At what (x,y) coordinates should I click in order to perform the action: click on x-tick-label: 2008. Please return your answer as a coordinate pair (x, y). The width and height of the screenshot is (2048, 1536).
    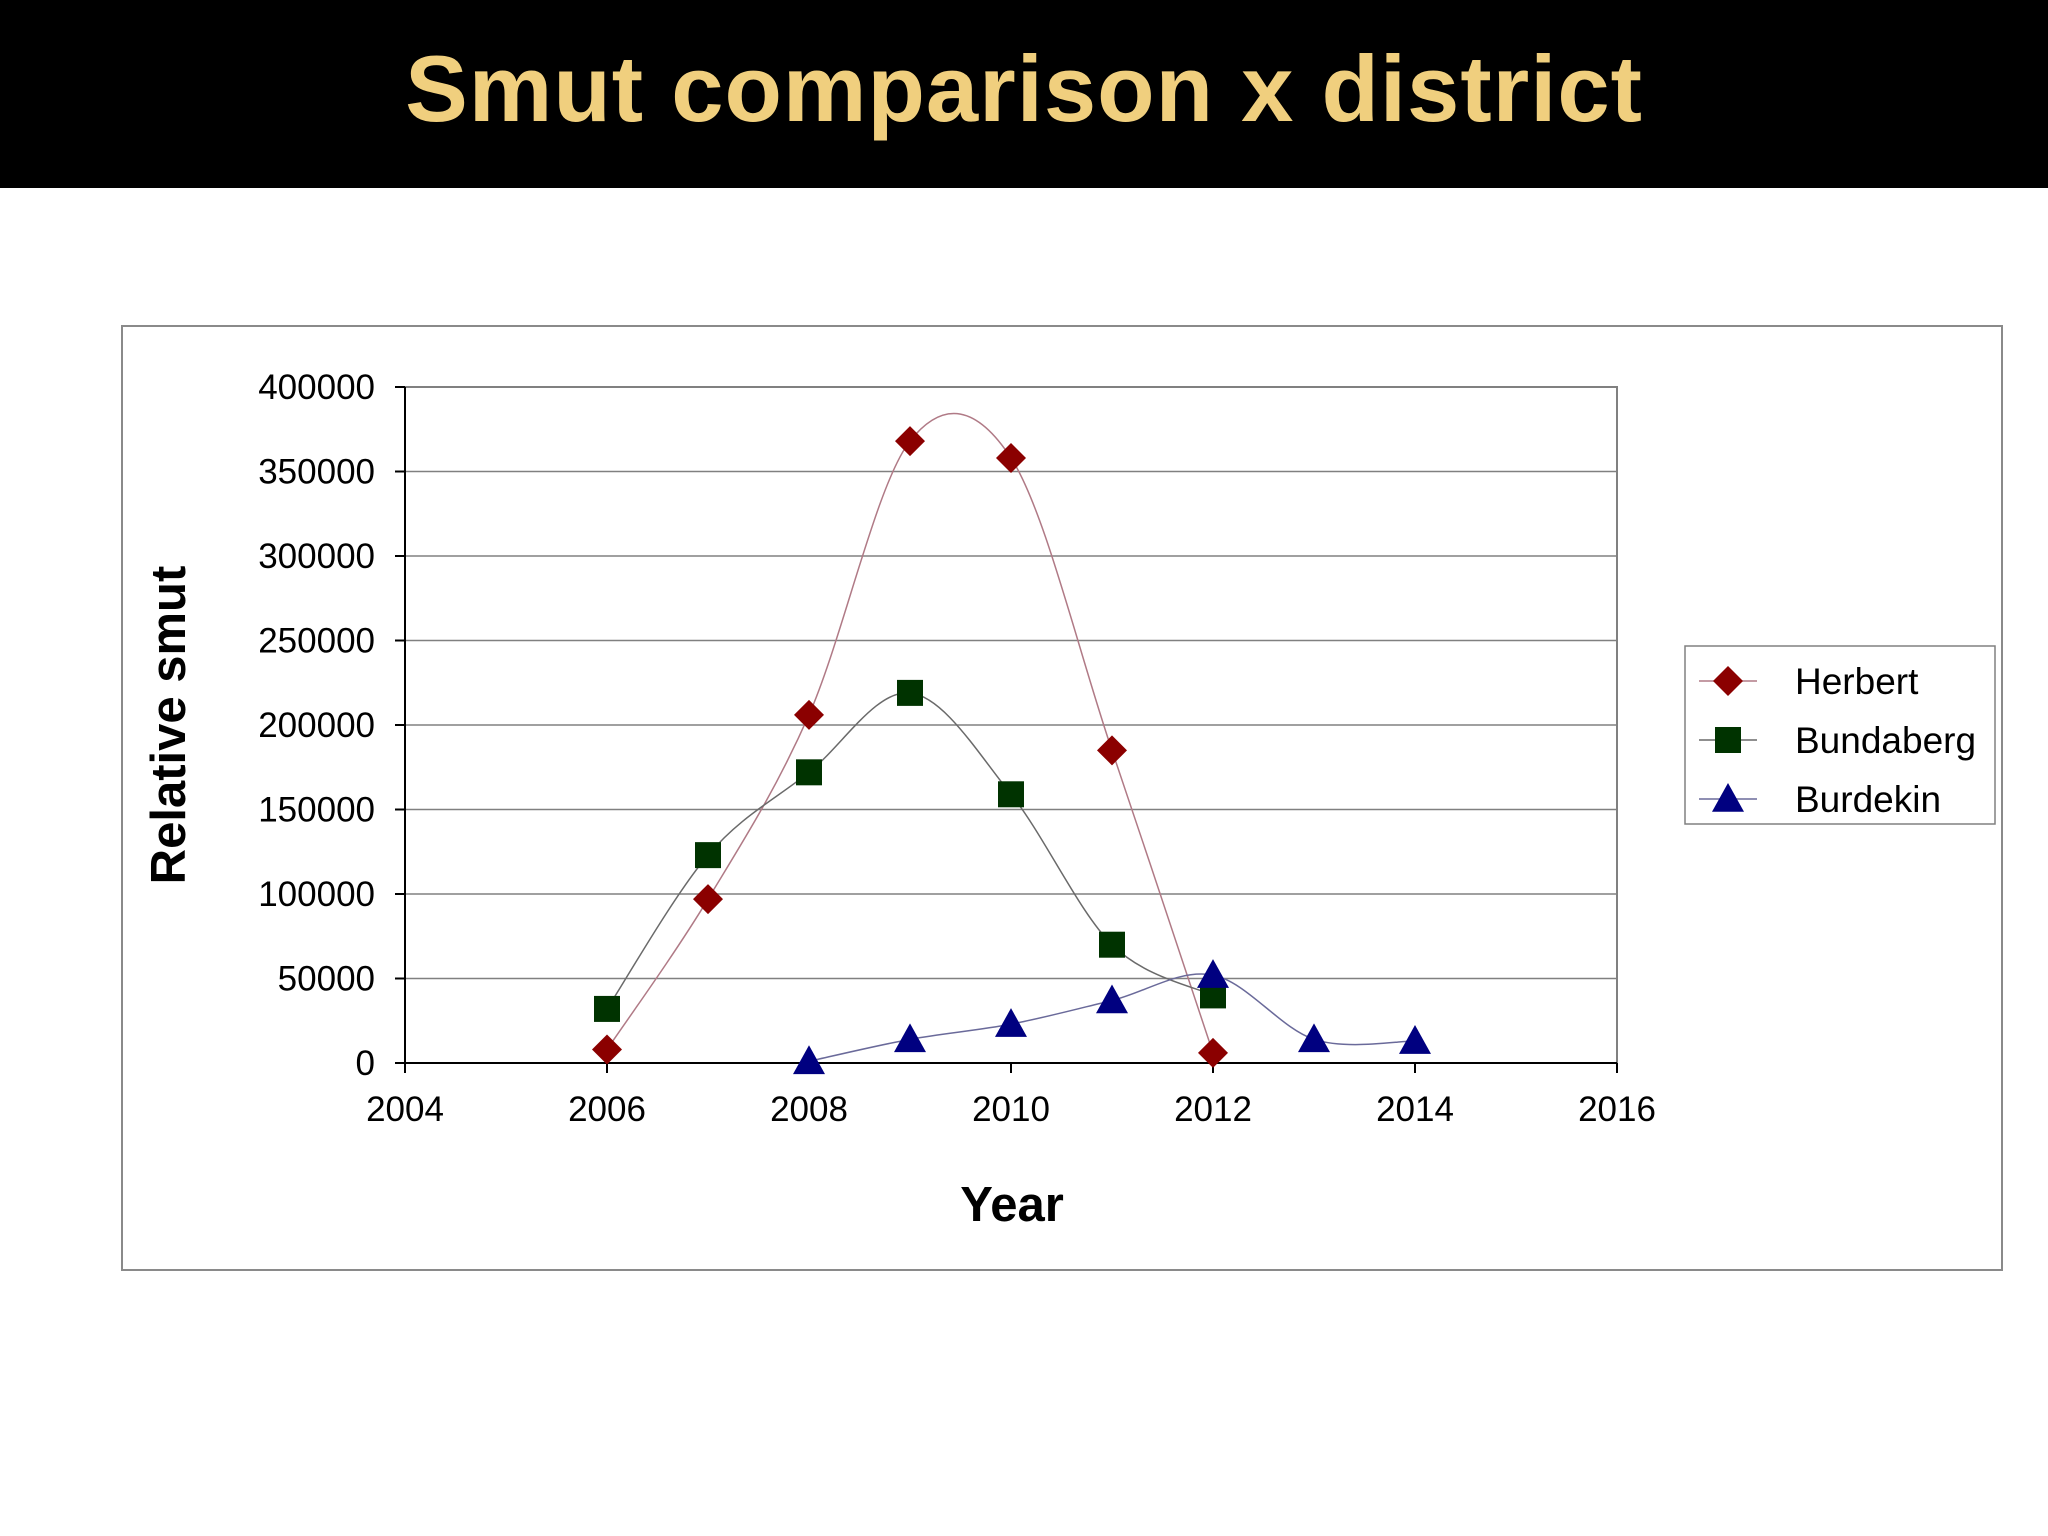
    Looking at the image, I should click on (809, 1109).